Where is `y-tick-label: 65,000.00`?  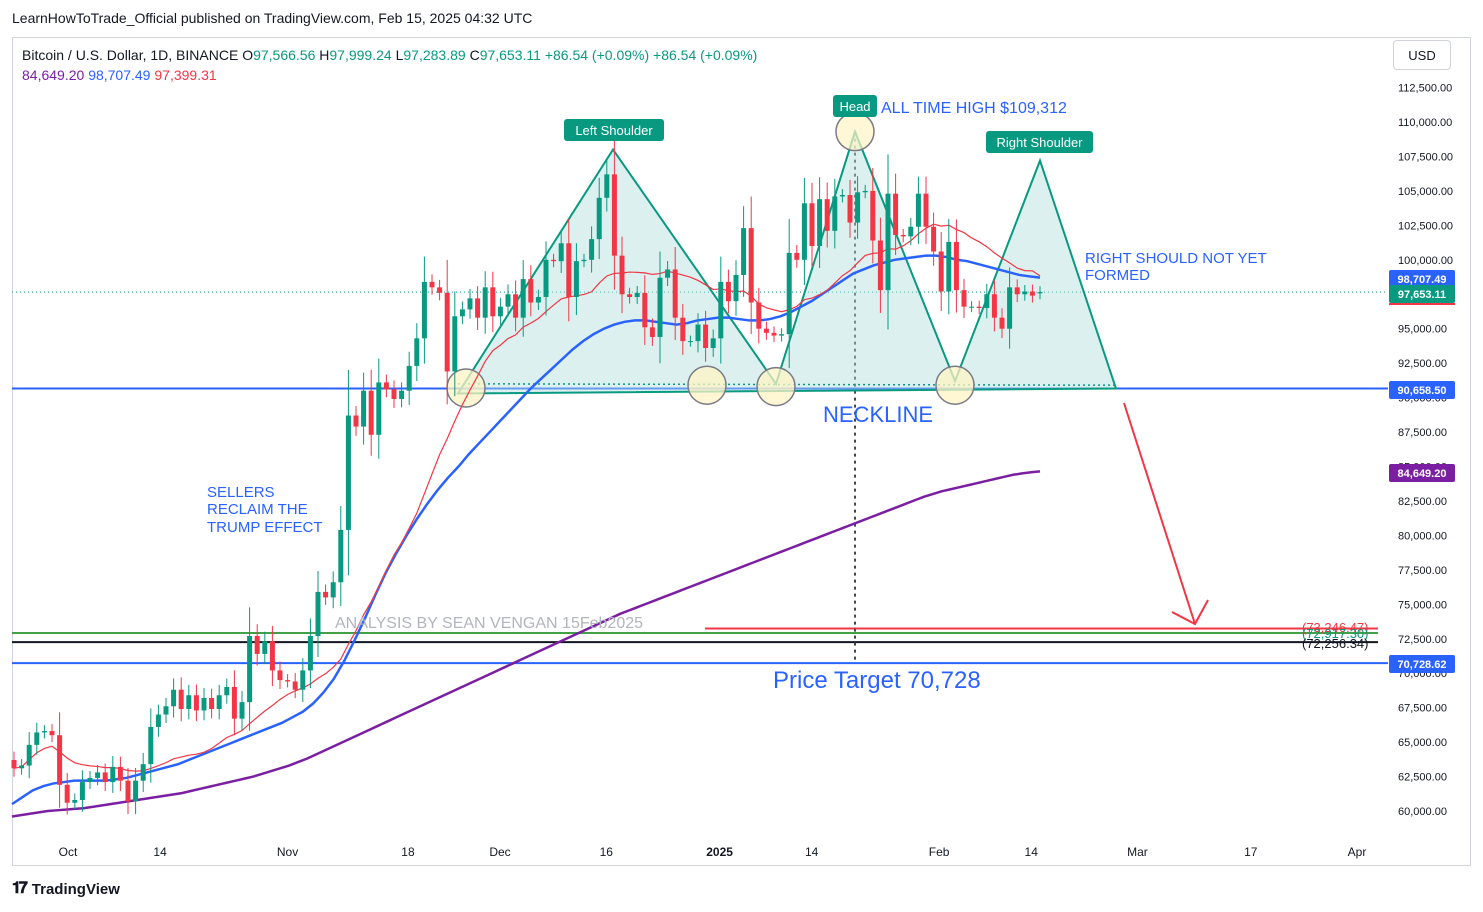 y-tick-label: 65,000.00 is located at coordinates (1422, 743).